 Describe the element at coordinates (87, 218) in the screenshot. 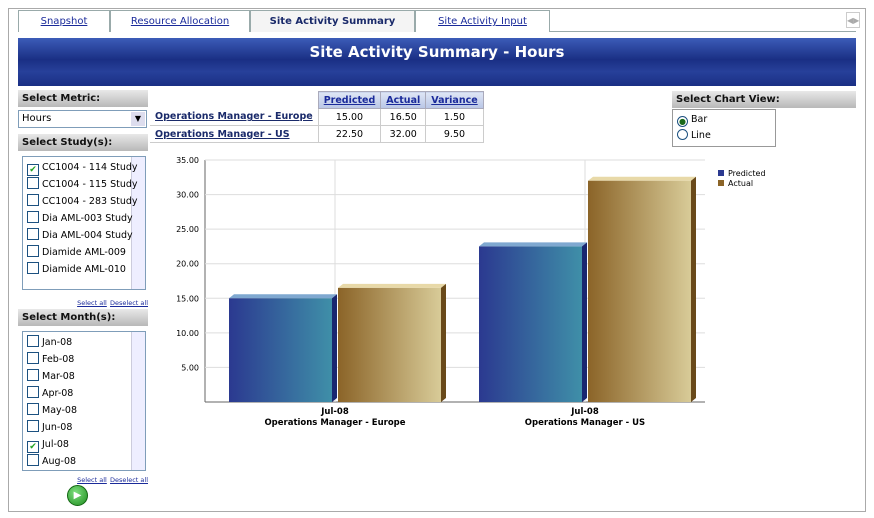

I see `item-label: Dia AML-003 Study` at that location.